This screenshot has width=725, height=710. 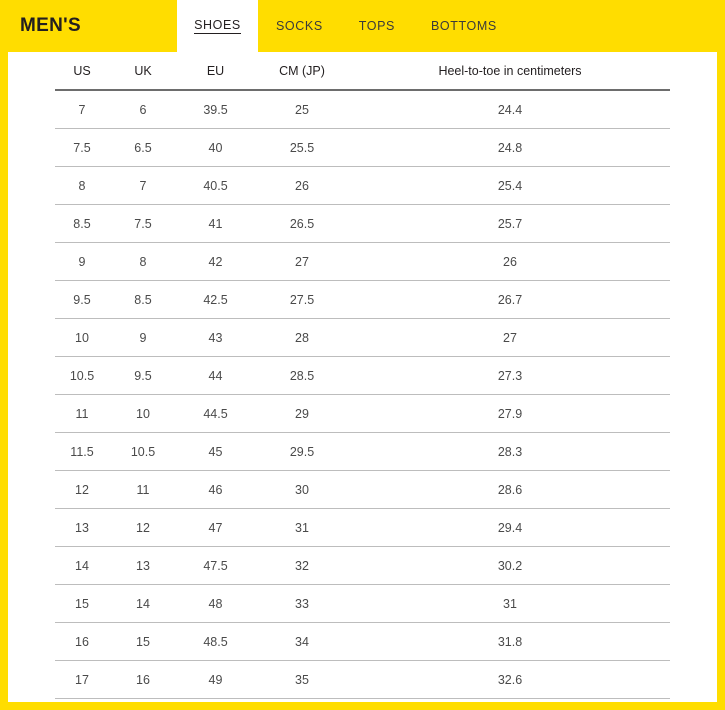 What do you see at coordinates (302, 223) in the screenshot?
I see `cell-r3-c3: 26.5` at bounding box center [302, 223].